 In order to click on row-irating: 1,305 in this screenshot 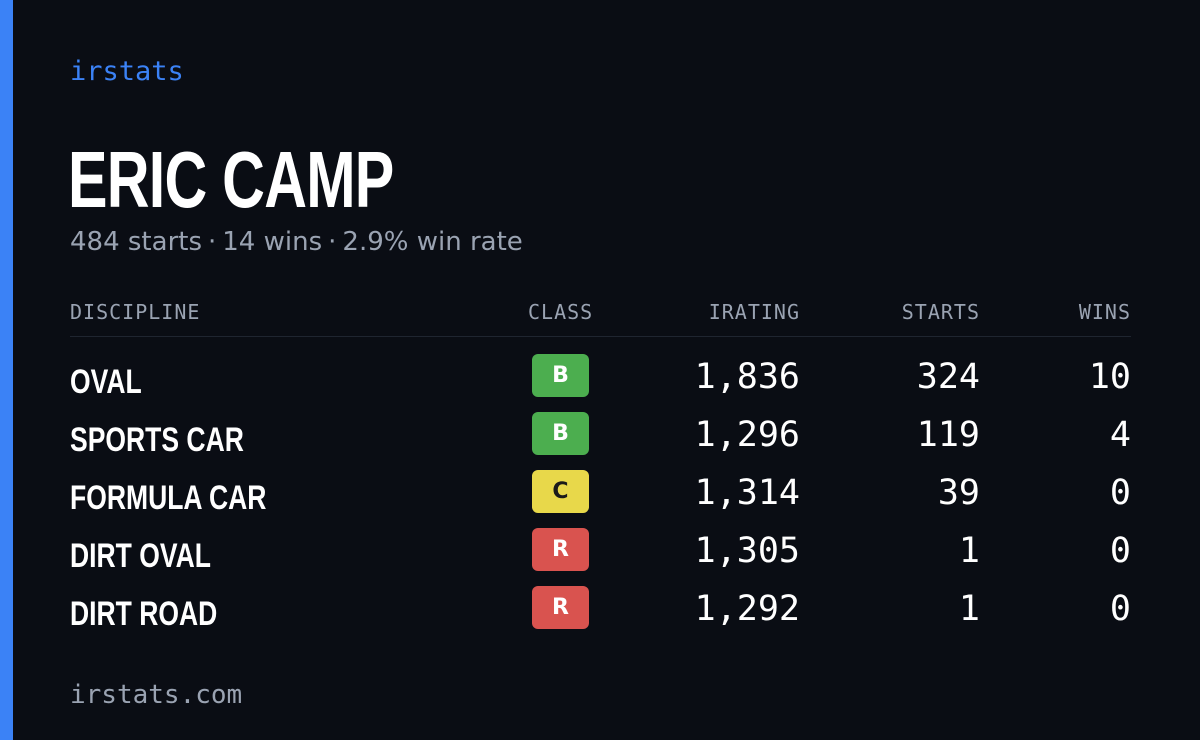, I will do `click(747, 551)`.